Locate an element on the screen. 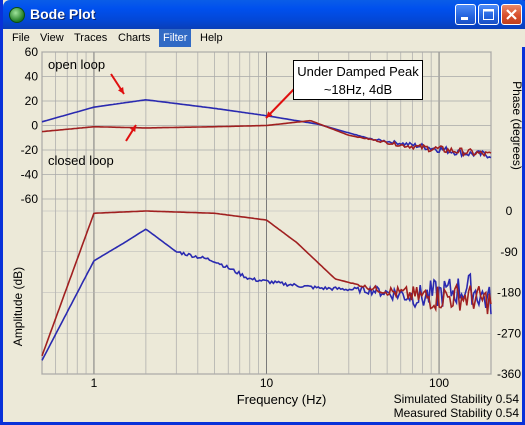 The width and height of the screenshot is (525, 425). menu-view: View is located at coordinates (52, 38).